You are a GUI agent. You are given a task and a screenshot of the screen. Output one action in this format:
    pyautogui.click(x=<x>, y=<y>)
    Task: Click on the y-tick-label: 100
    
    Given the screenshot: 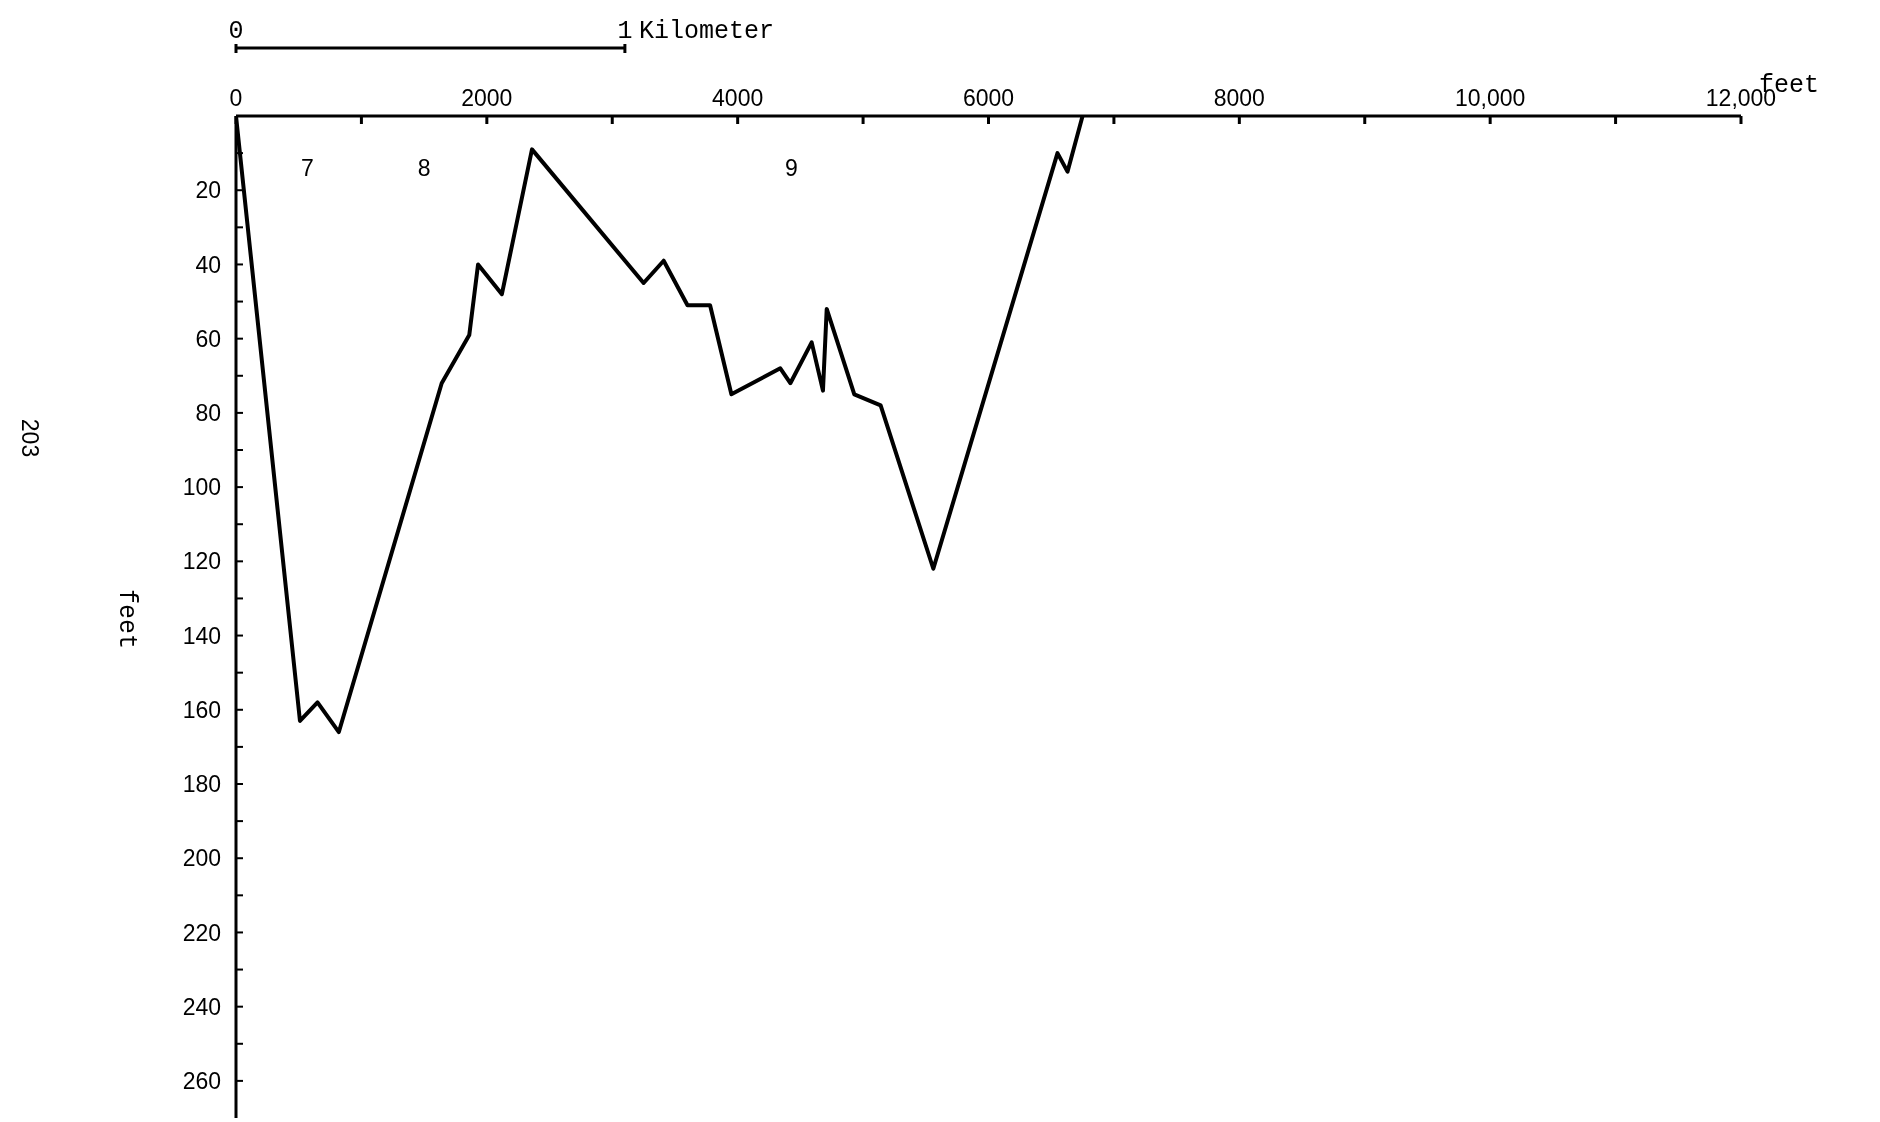 What is the action you would take?
    pyautogui.click(x=201, y=487)
    